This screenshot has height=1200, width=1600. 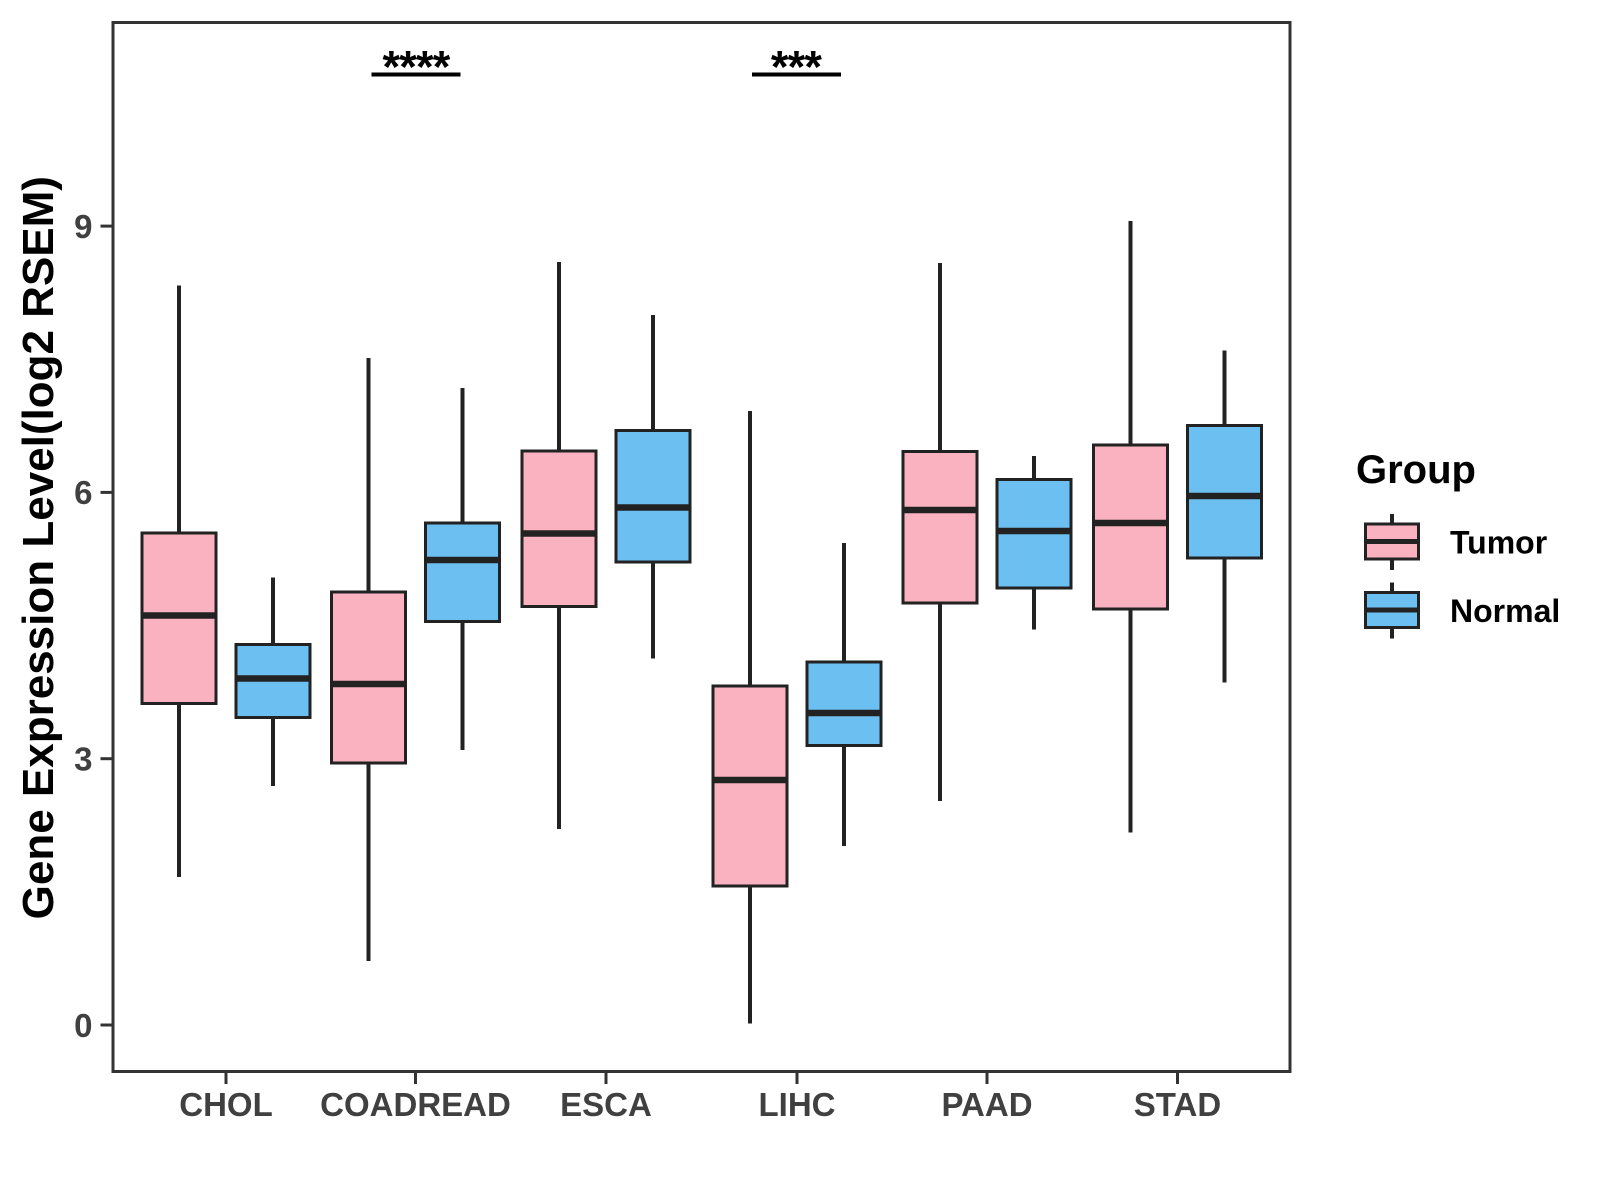 What do you see at coordinates (83, 492) in the screenshot?
I see `svg-text: 6` at bounding box center [83, 492].